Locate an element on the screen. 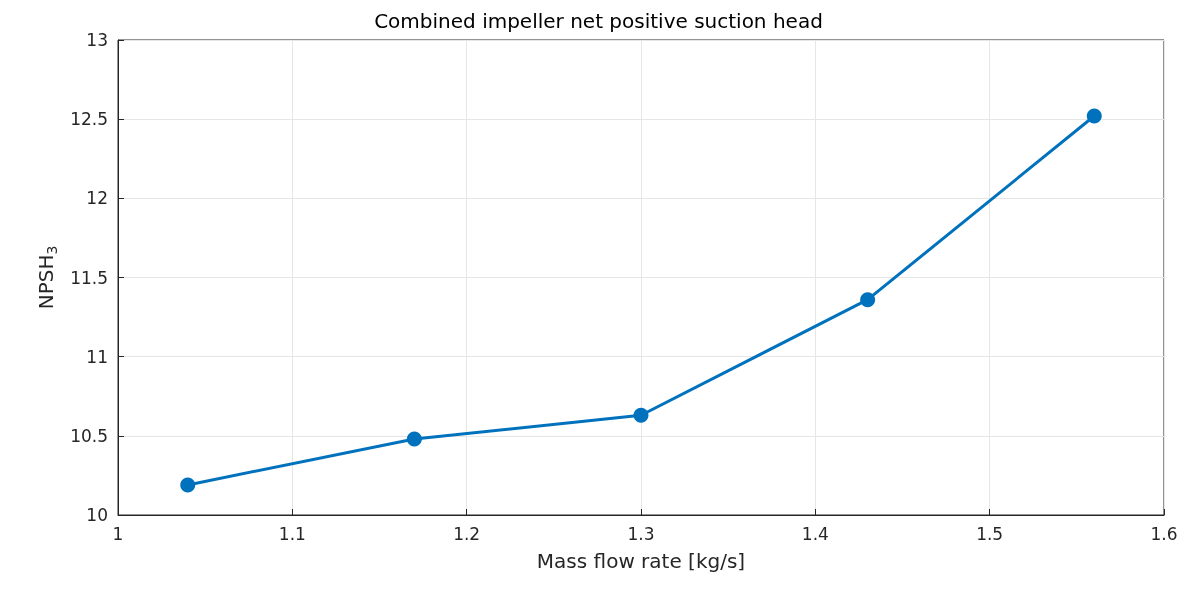 Image resolution: width=1197 pixels, height=595 pixels. chart-title: Combined impeller net positive suction head is located at coordinates (598, 21).